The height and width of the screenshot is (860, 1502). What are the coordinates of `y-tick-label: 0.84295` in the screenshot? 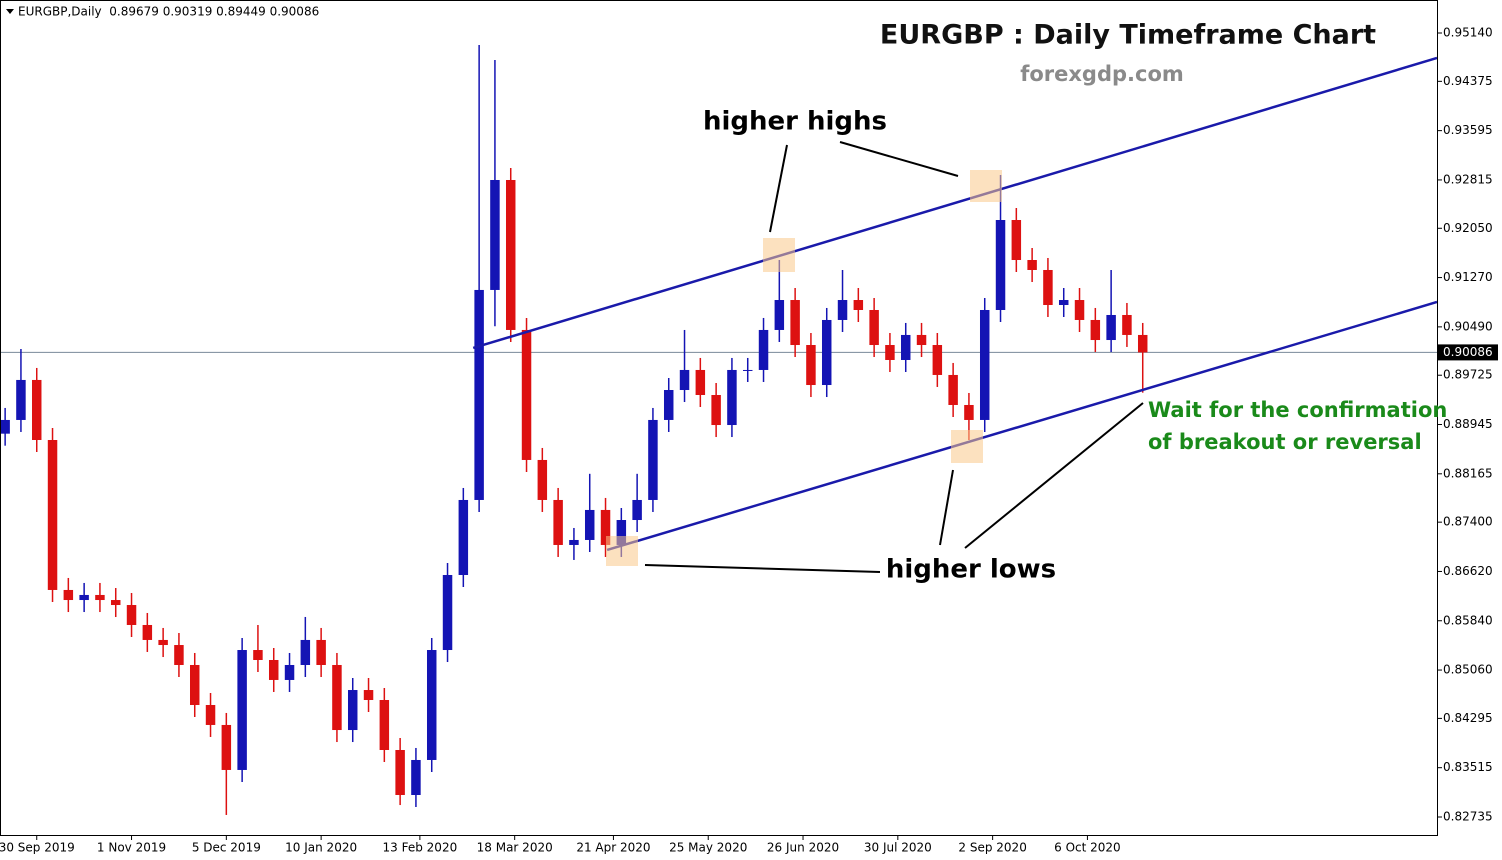 It's located at (1468, 718).